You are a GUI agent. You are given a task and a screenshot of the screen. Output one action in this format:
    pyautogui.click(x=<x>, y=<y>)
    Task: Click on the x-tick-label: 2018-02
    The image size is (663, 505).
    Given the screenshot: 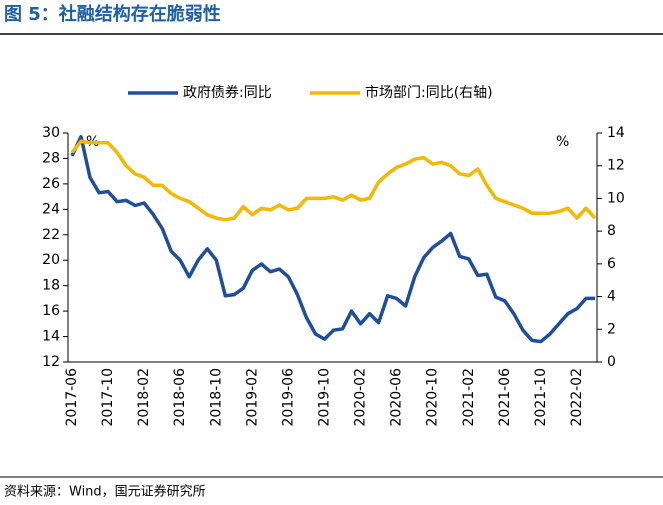 What is the action you would take?
    pyautogui.click(x=144, y=397)
    